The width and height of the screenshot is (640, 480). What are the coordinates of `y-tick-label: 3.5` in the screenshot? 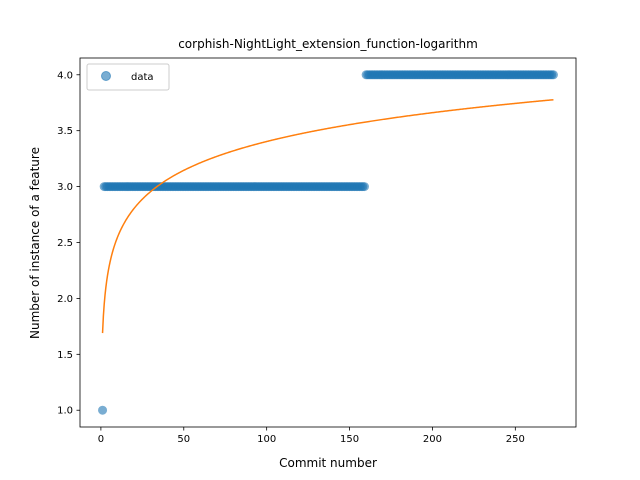 It's located at (65, 131).